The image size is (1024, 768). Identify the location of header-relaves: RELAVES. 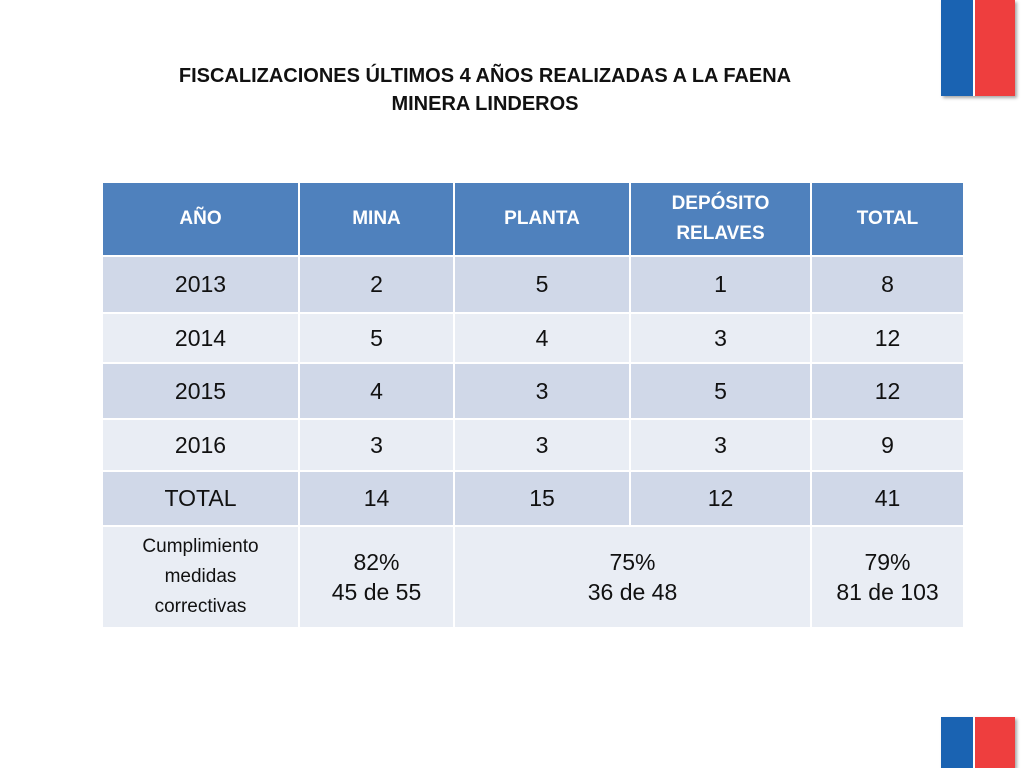
(720, 233).